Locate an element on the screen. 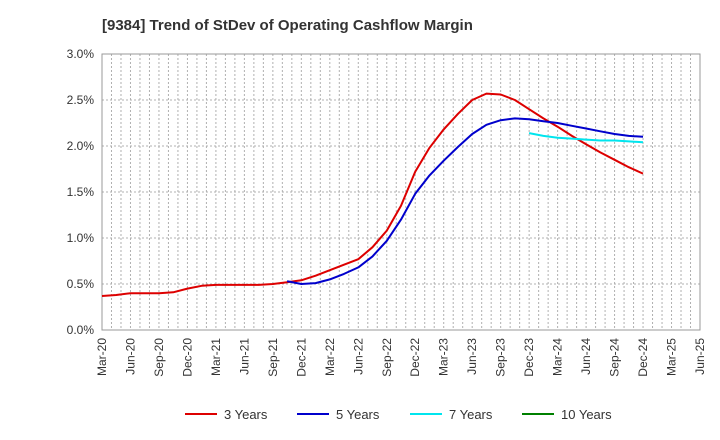  x-tick-label: Sep-23 is located at coordinates (501, 357).